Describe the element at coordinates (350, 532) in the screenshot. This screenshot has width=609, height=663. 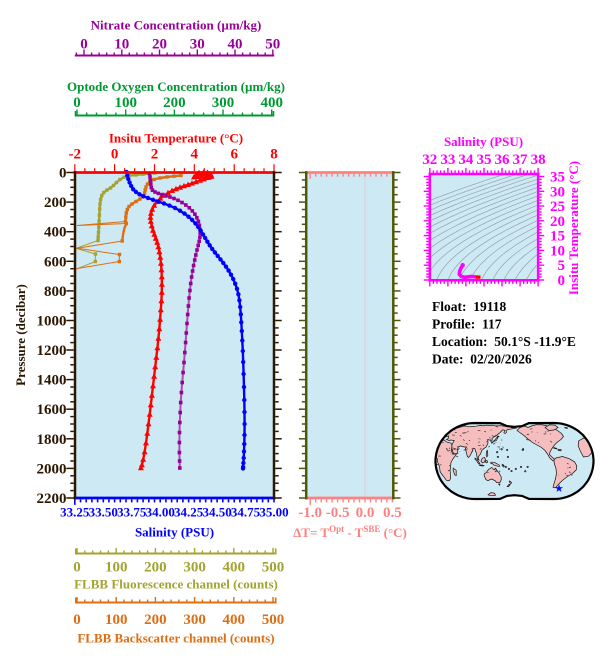
I see `svg-text: ΔT= TOpt - TSBE (°C)` at that location.